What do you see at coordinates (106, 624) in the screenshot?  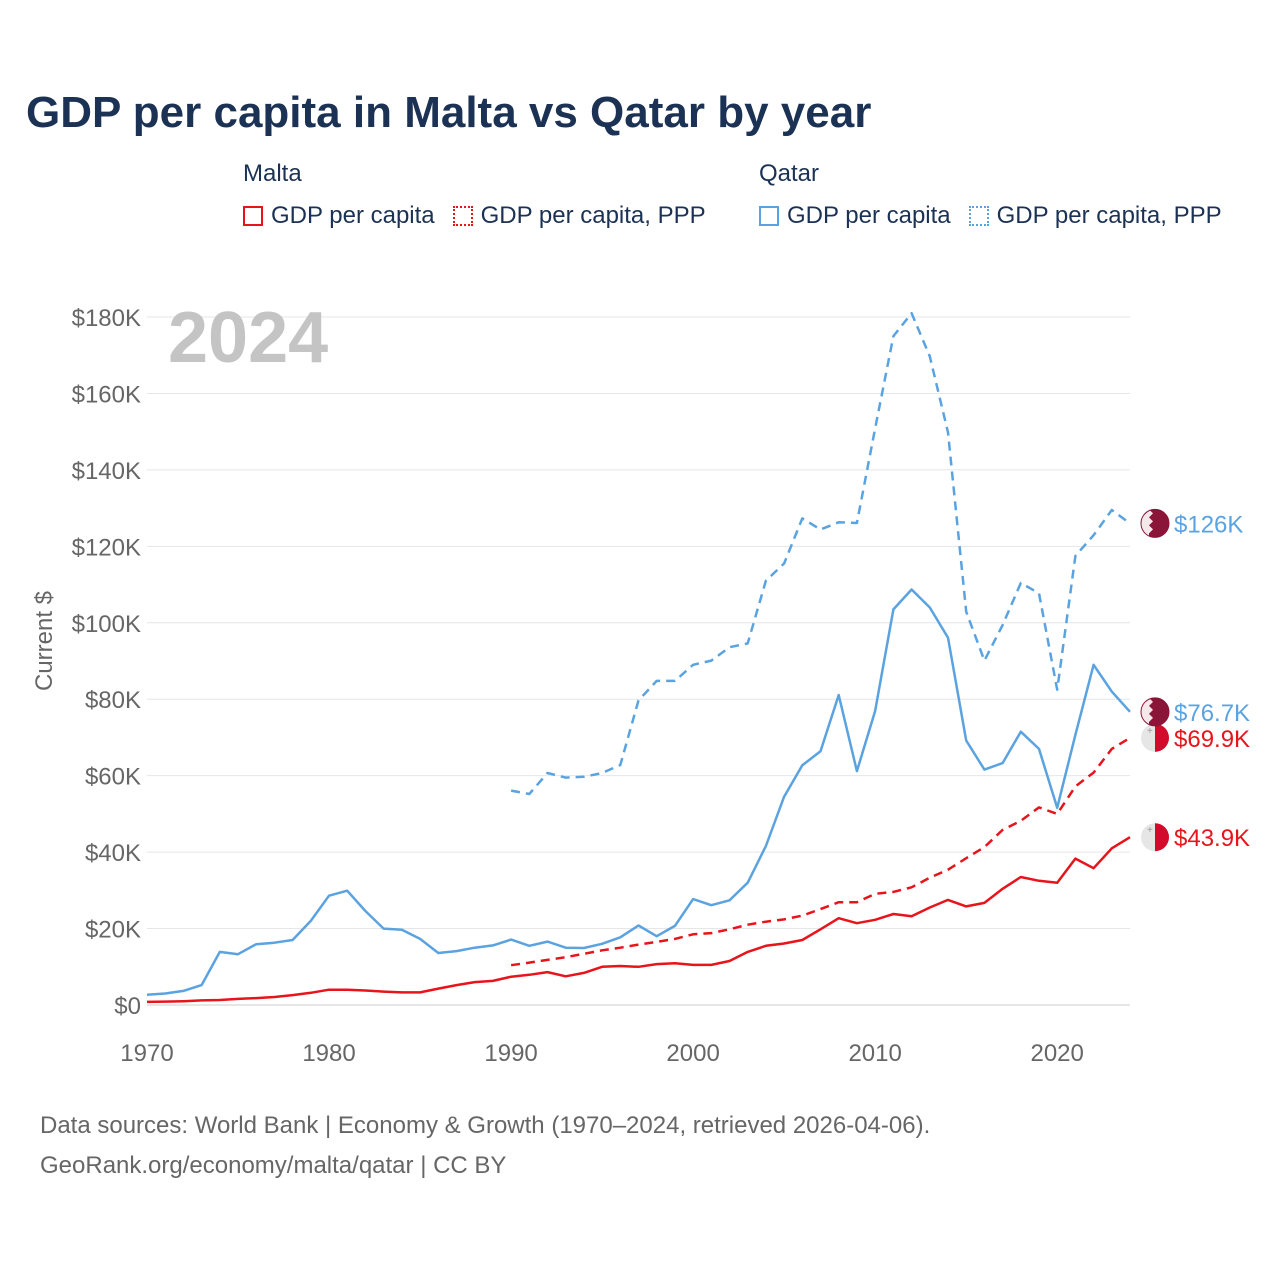 I see `y-tick-label: $100K` at bounding box center [106, 624].